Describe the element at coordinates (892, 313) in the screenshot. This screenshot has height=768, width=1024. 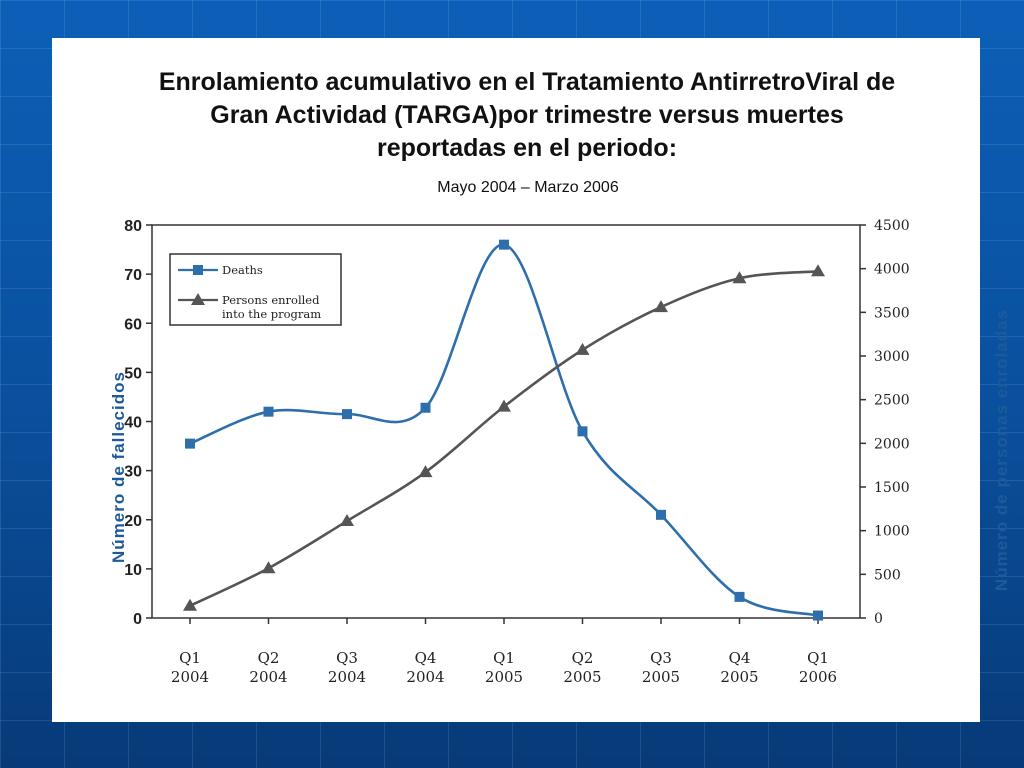
I see `y-right-tick-label: 3500` at that location.